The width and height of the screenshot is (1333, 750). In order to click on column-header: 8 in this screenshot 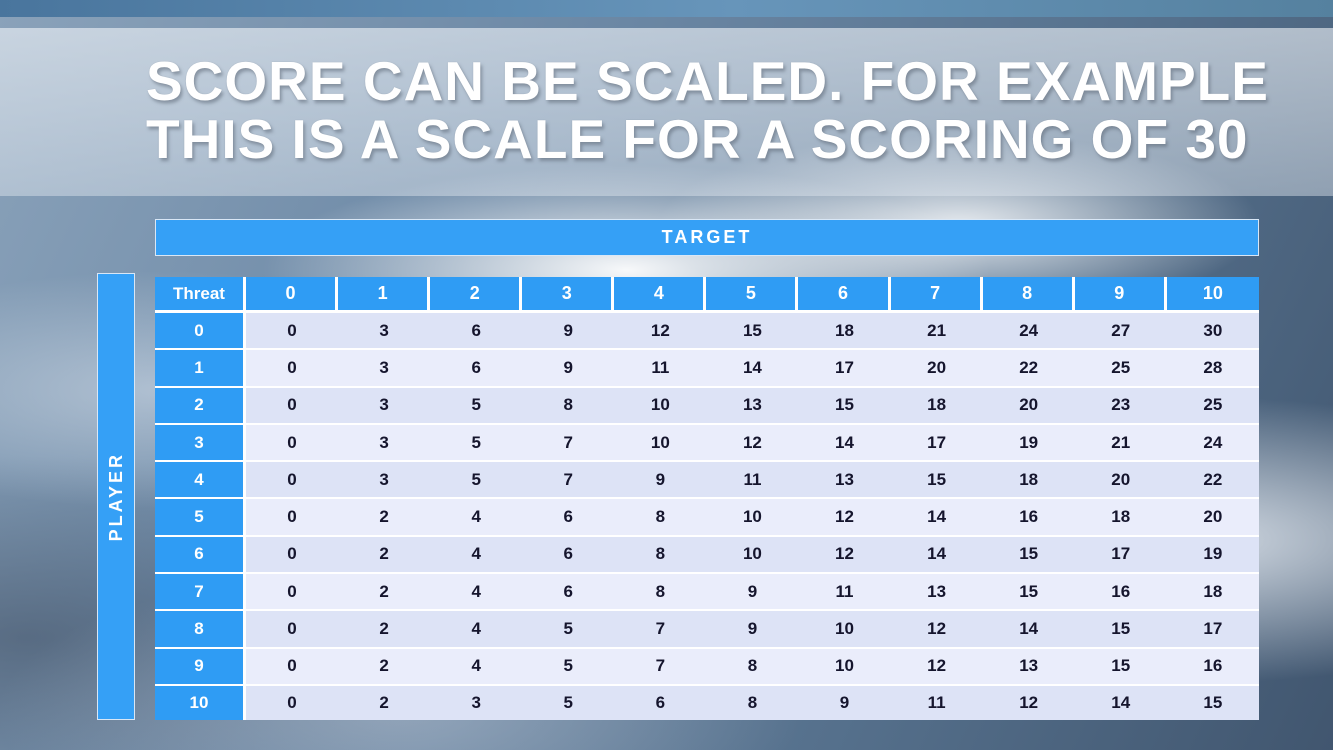, I will do `click(1028, 295)`.